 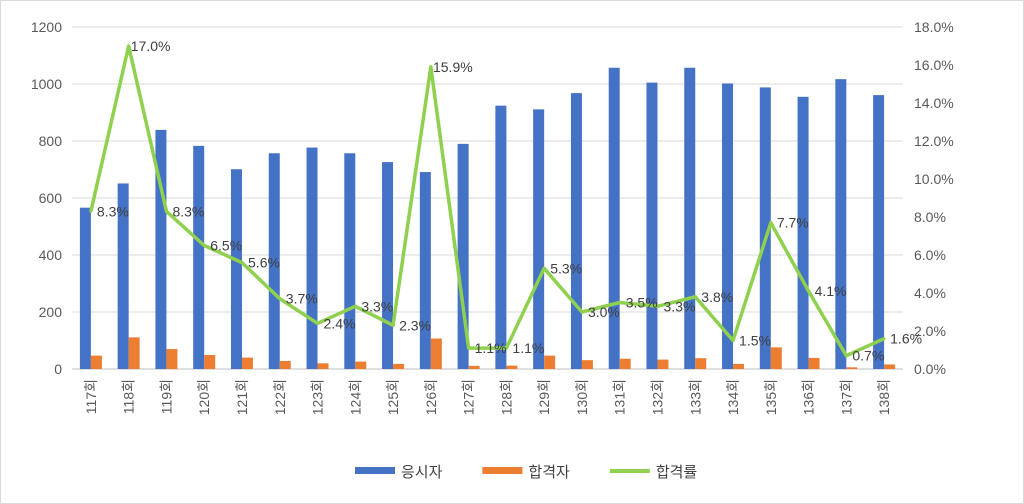 I want to click on data-label: 3.8%, so click(x=717, y=297).